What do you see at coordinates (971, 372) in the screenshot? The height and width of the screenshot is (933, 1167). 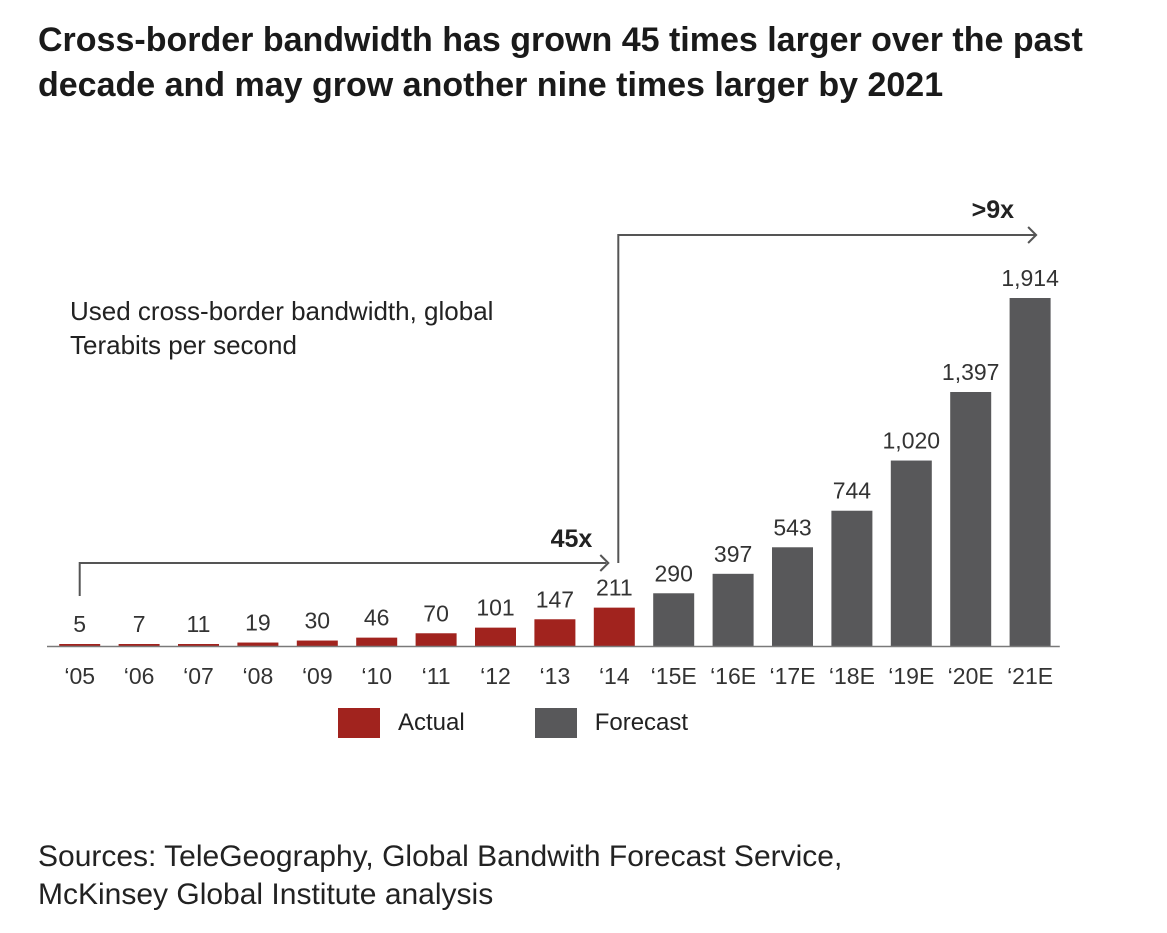 I see `value-label-15: 1,397` at bounding box center [971, 372].